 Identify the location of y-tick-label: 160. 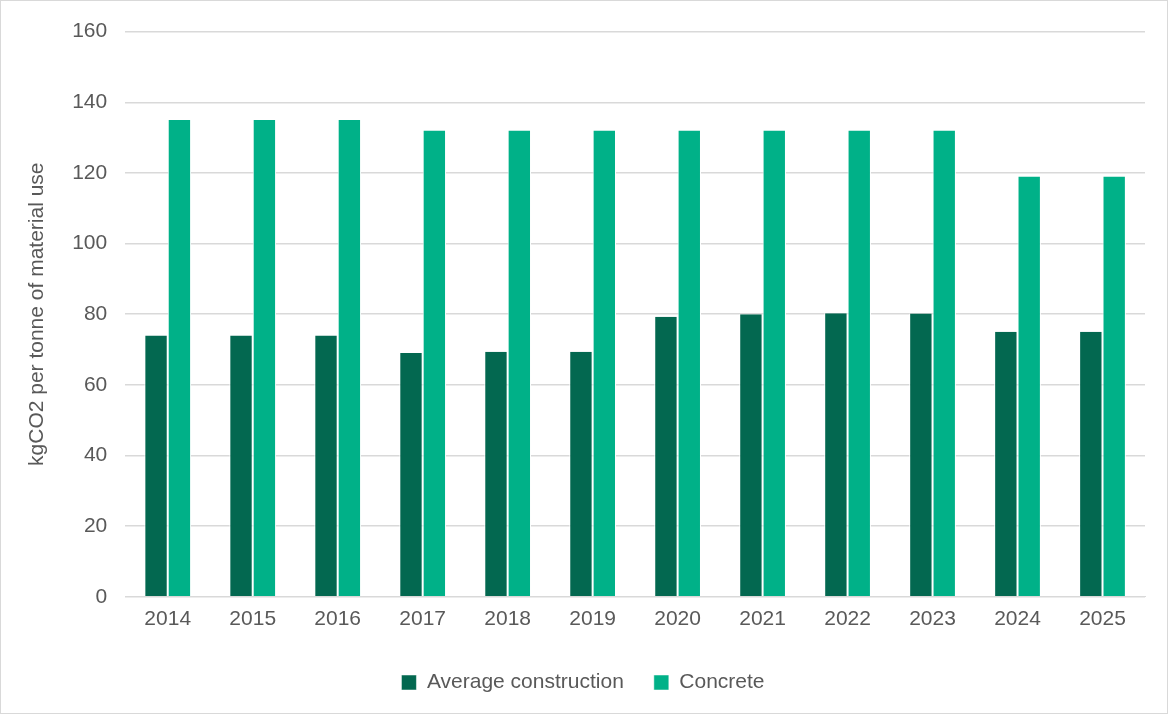
(90, 30).